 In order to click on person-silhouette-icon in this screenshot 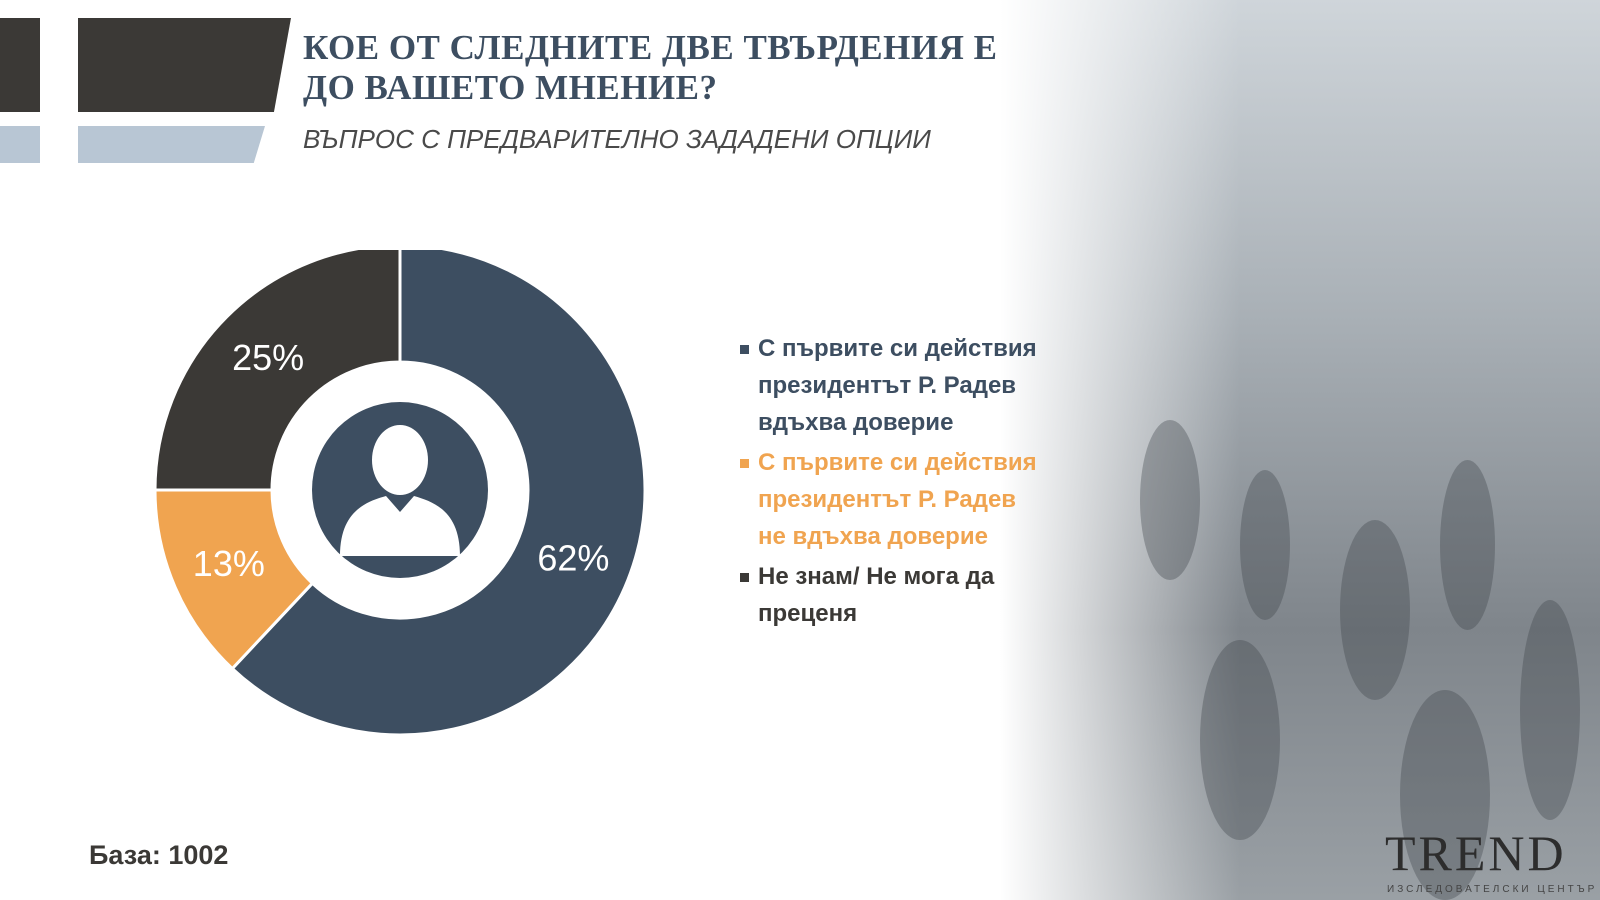, I will do `click(400, 490)`.